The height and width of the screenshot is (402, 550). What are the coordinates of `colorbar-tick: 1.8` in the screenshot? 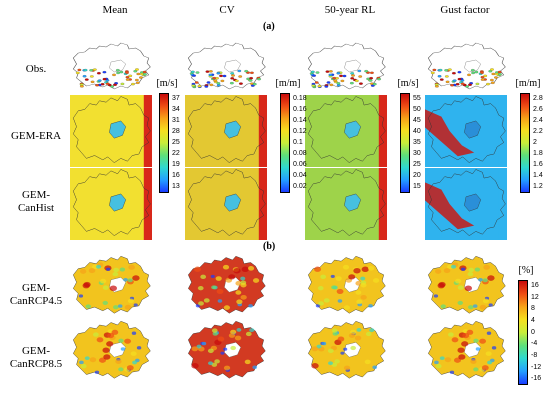 It's located at (538, 154).